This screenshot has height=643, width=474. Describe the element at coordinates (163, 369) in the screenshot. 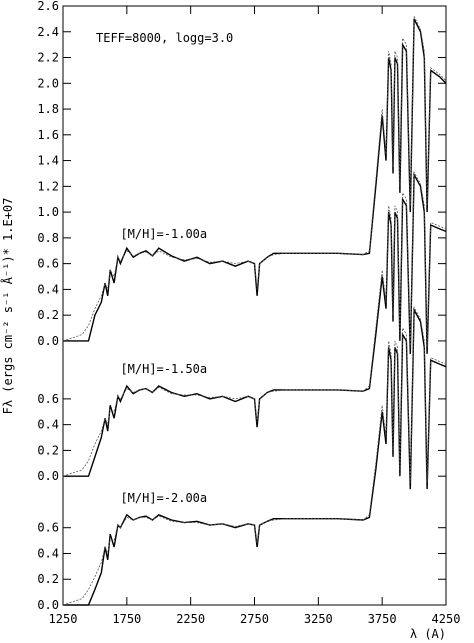

I see `panel-label: [M/H]=-1.50a` at that location.